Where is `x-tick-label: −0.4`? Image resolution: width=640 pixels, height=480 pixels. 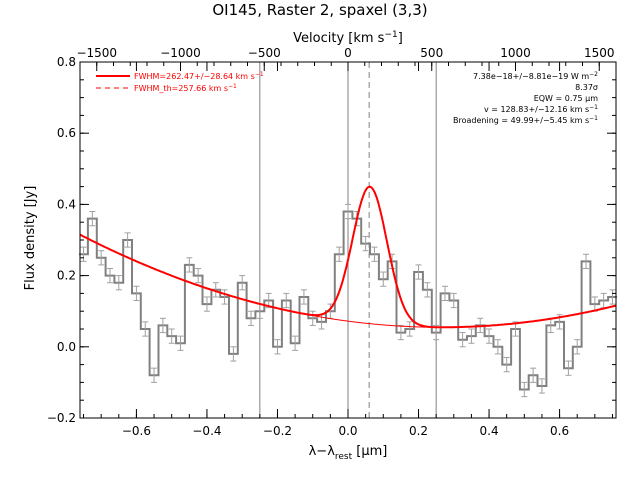 x-tick-label: −0.4 is located at coordinates (206, 431).